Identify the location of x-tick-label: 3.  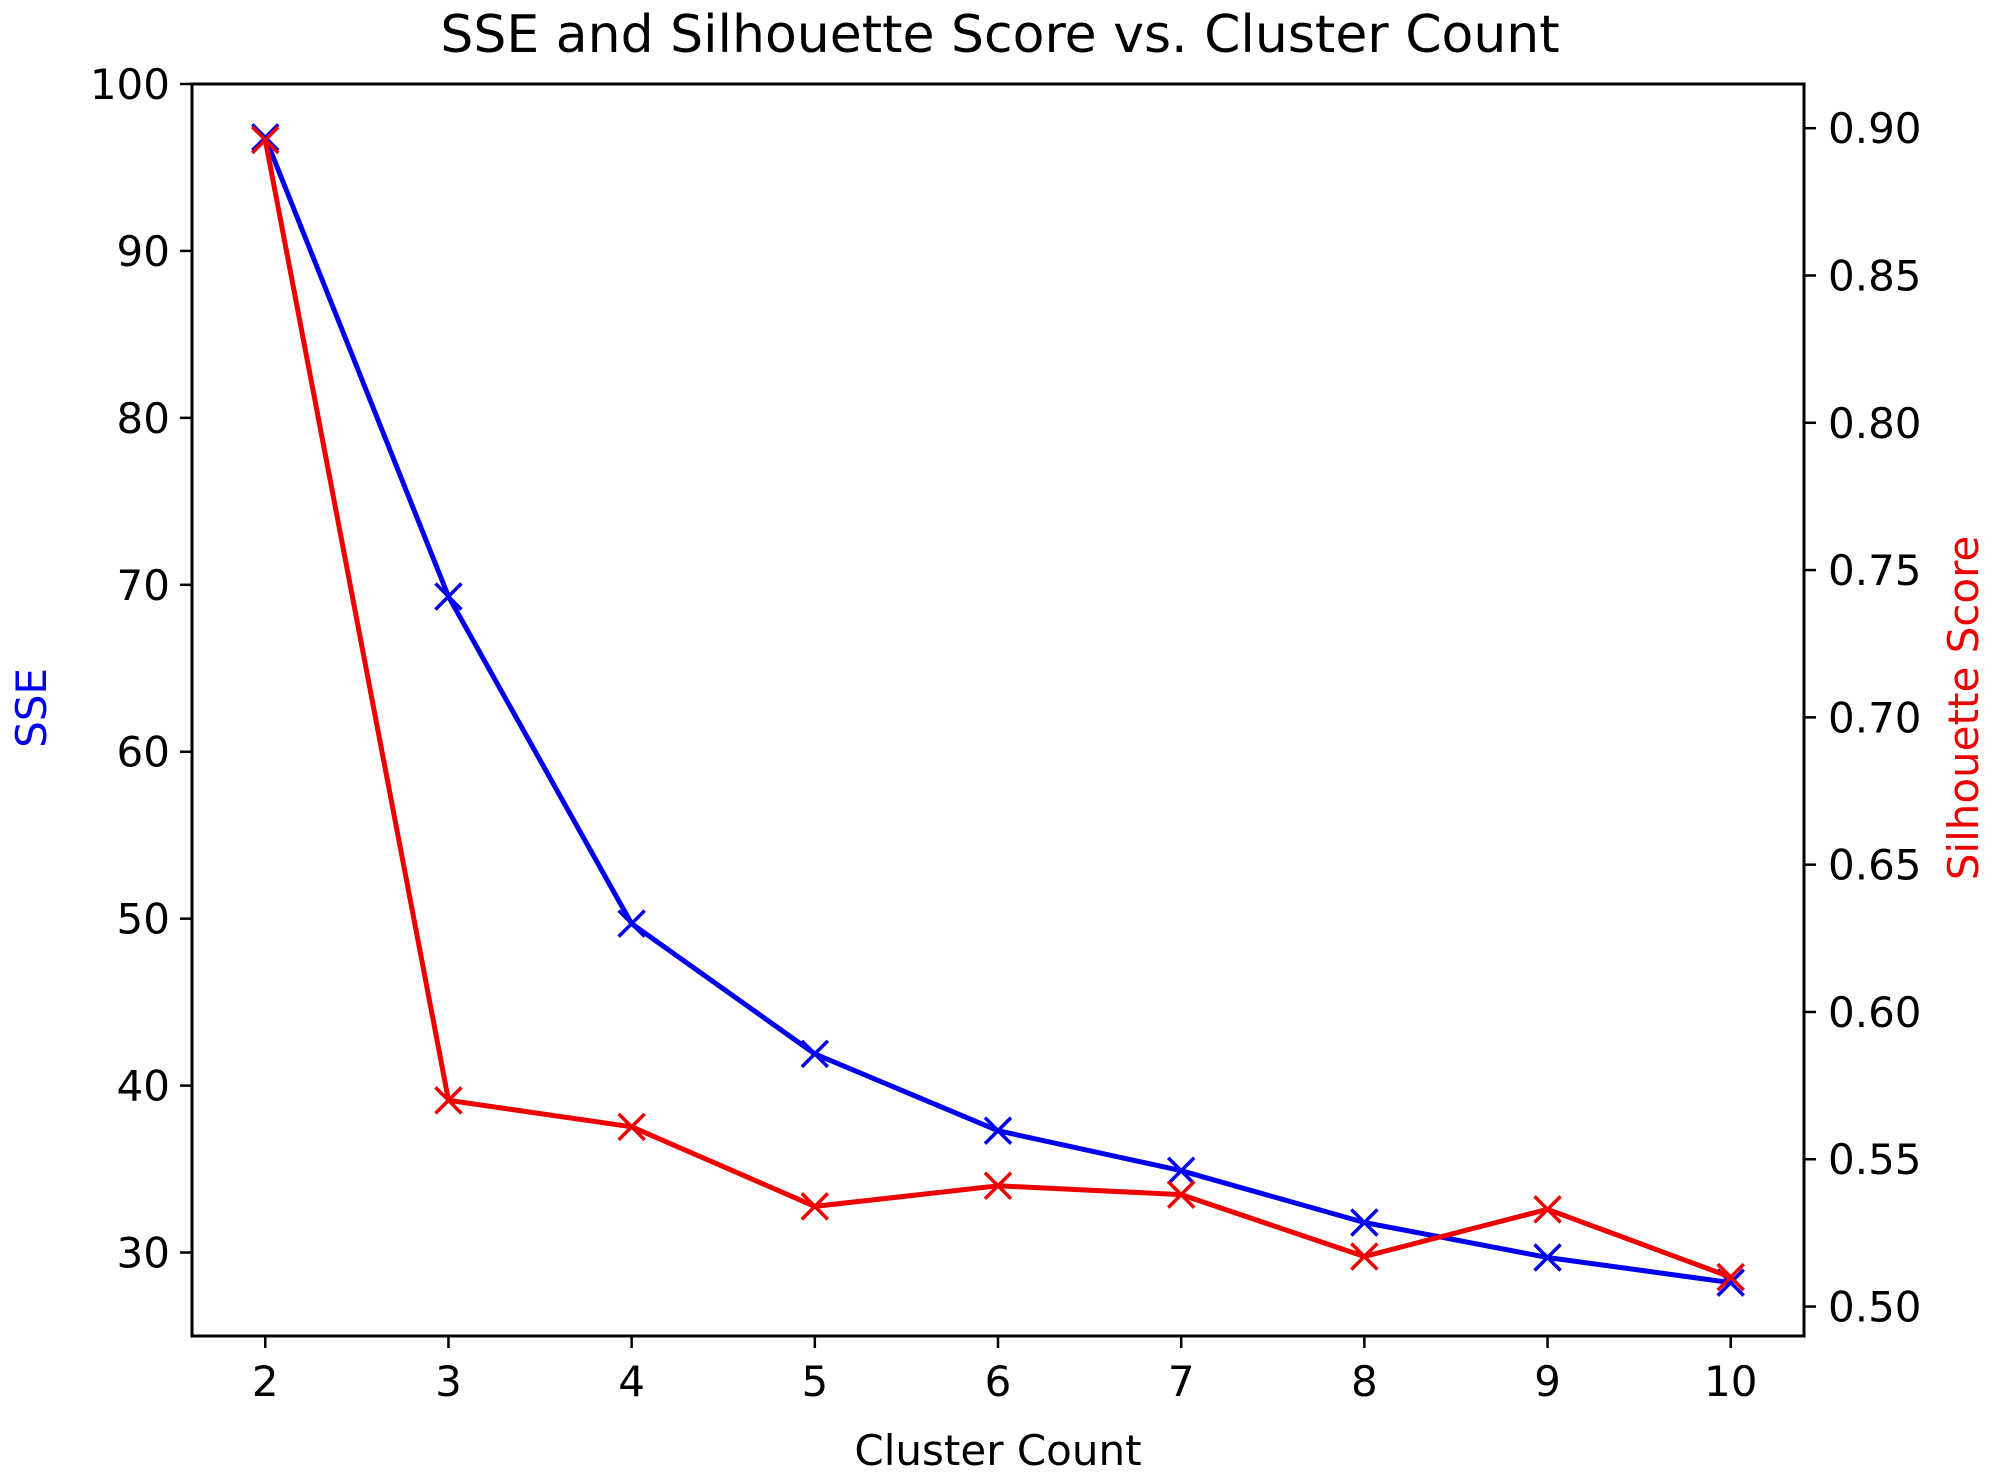
(448, 1381).